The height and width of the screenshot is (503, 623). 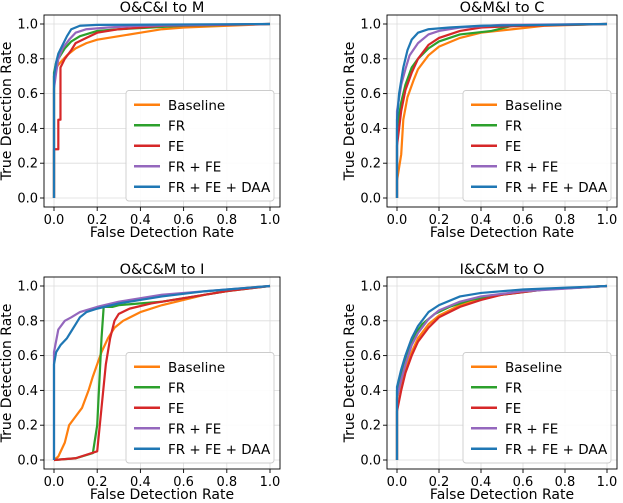 I want to click on panel-title: O&C&I to M, so click(x=162, y=8).